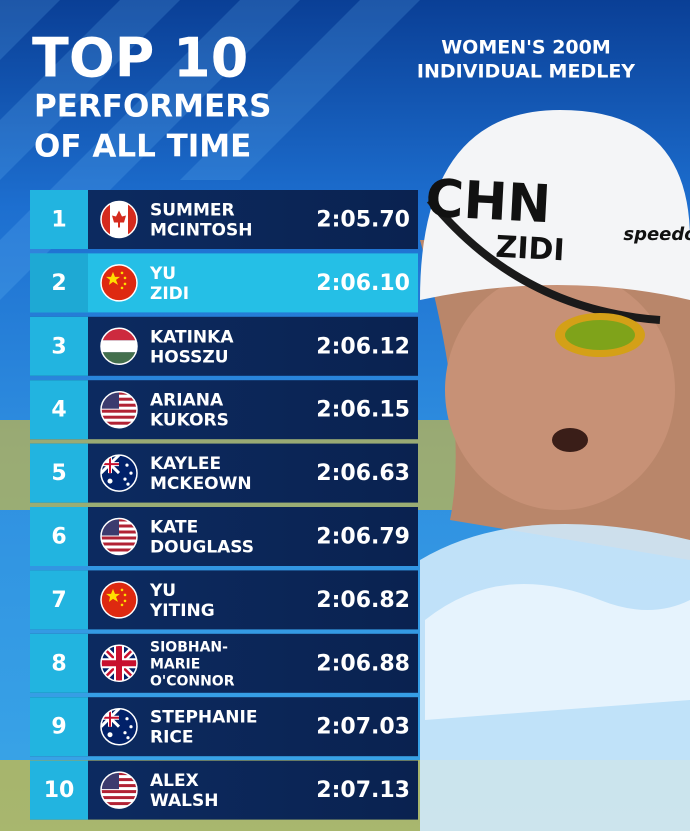 The width and height of the screenshot is (690, 831). Describe the element at coordinates (187, 401) in the screenshot. I see `athlete-name: ARIANA` at that location.